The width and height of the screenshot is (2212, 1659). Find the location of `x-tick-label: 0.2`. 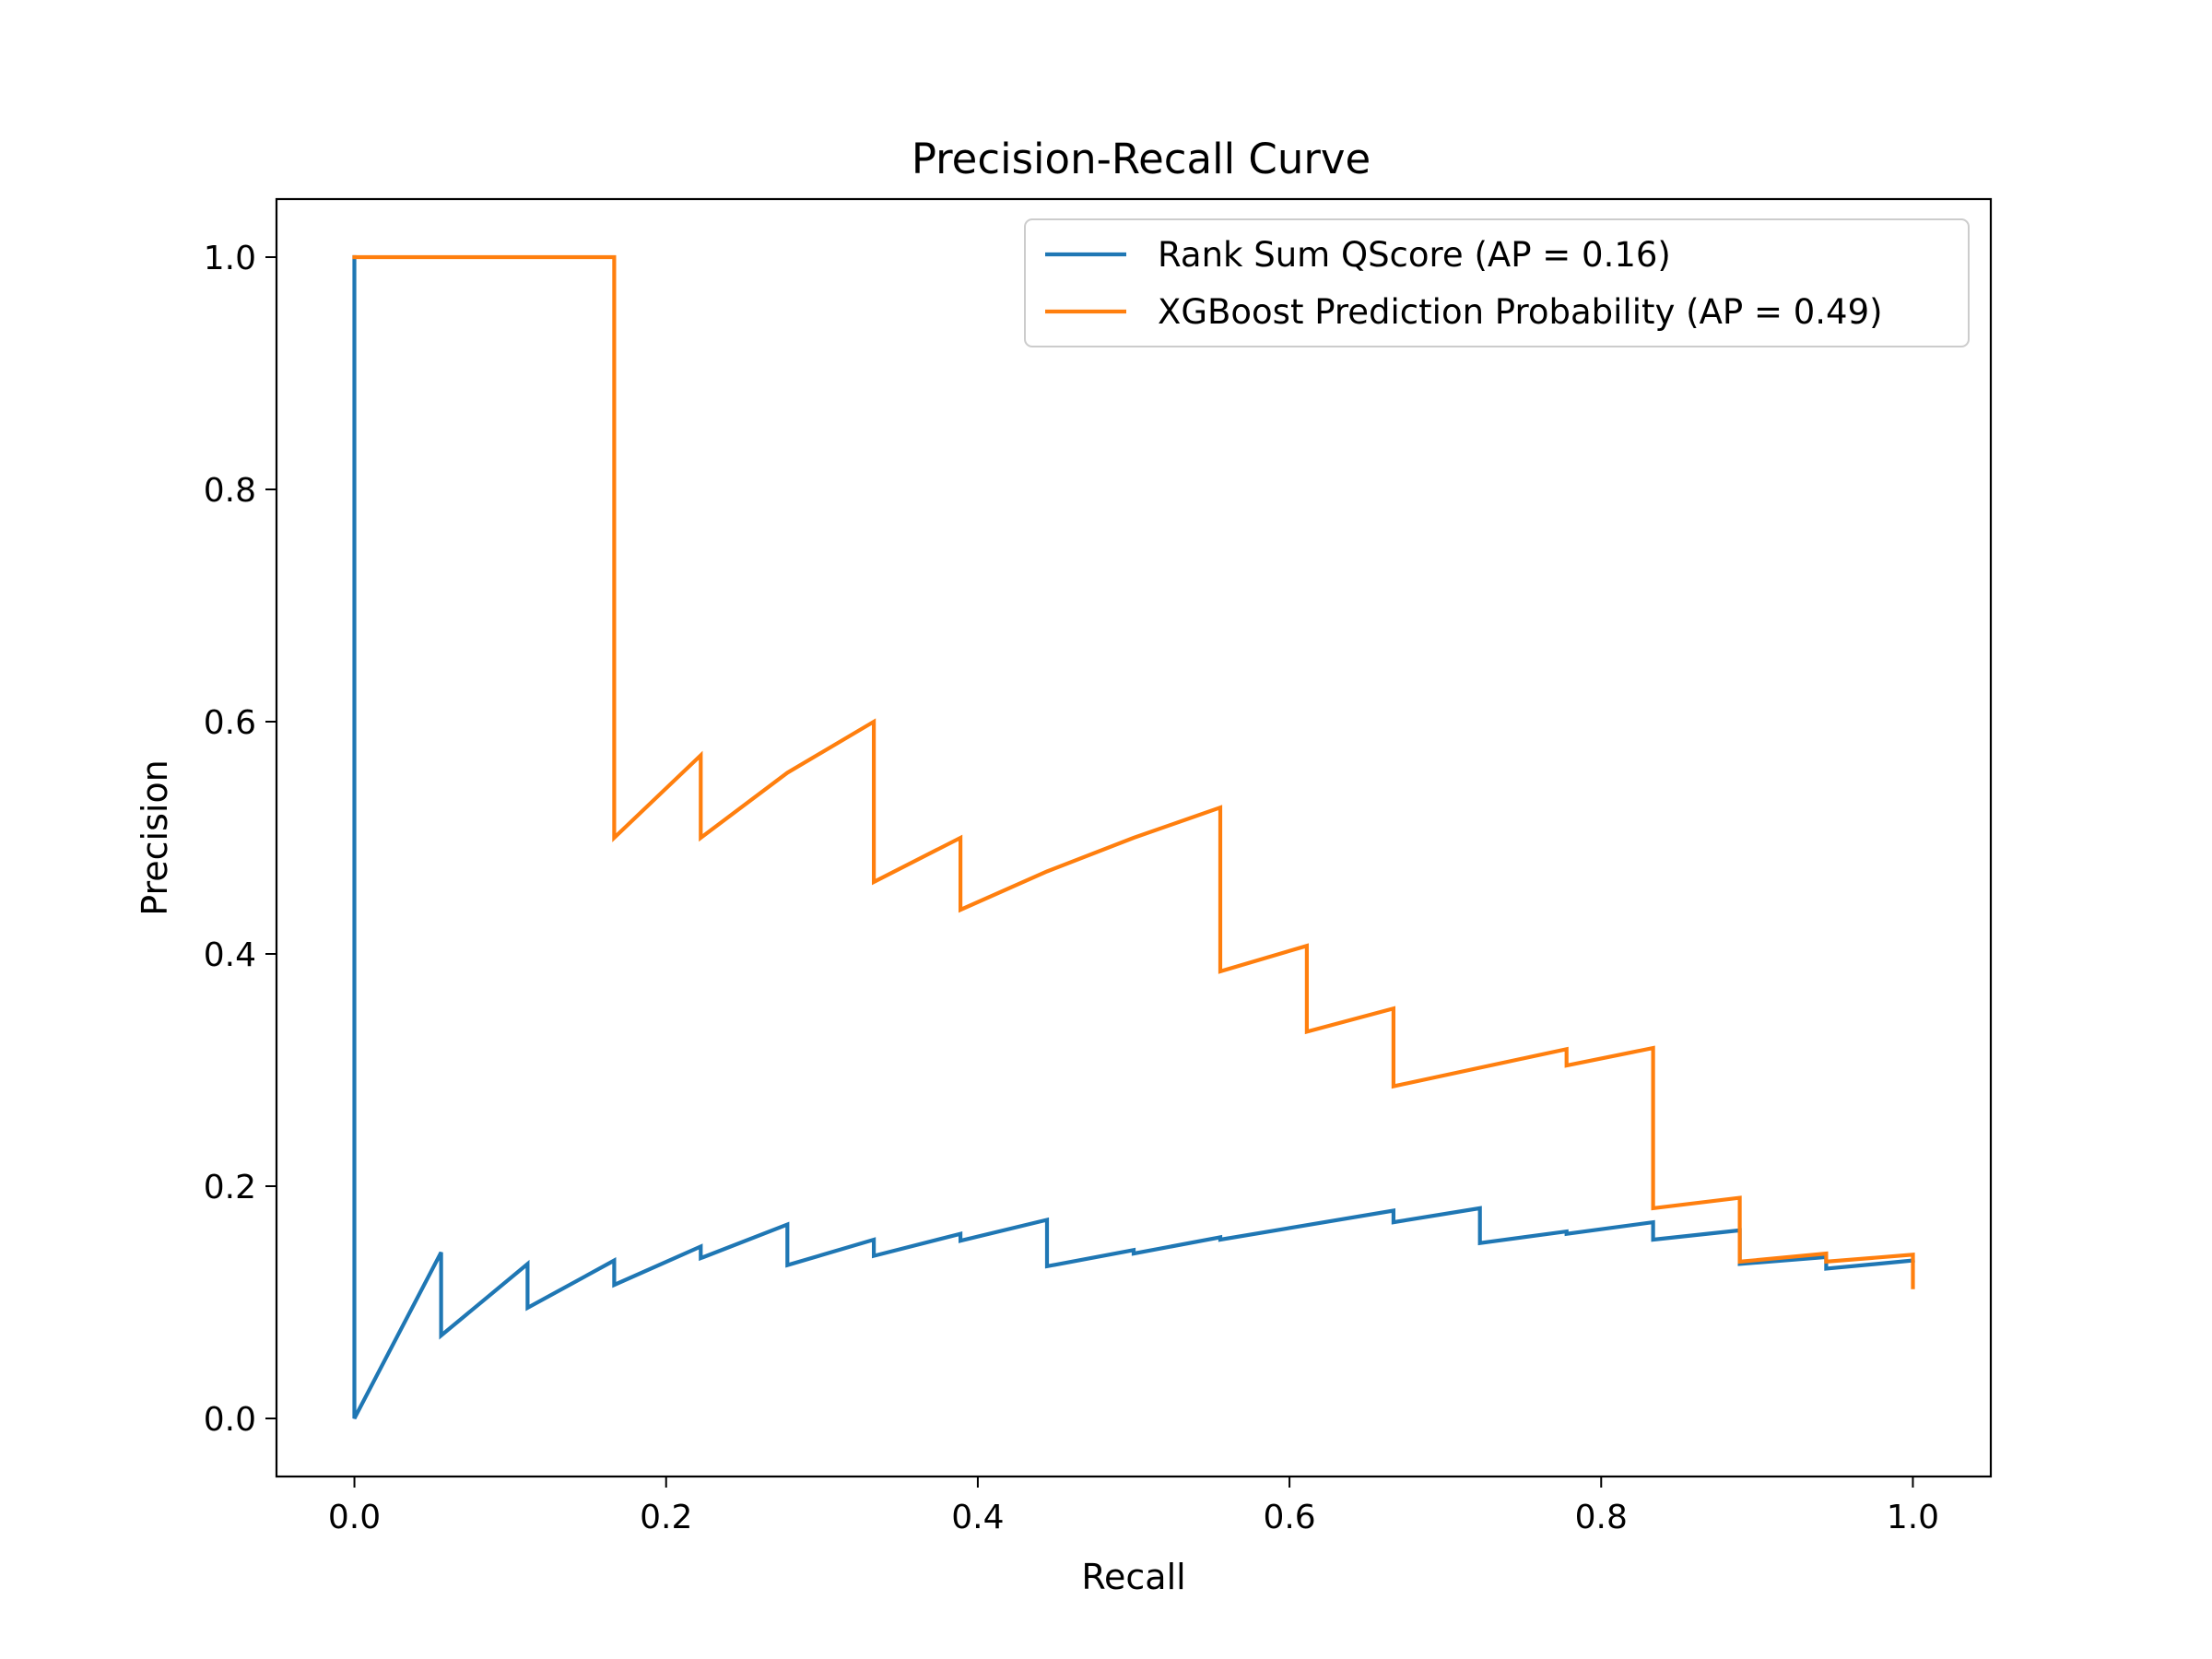

x-tick-label: 0.2 is located at coordinates (666, 1517).